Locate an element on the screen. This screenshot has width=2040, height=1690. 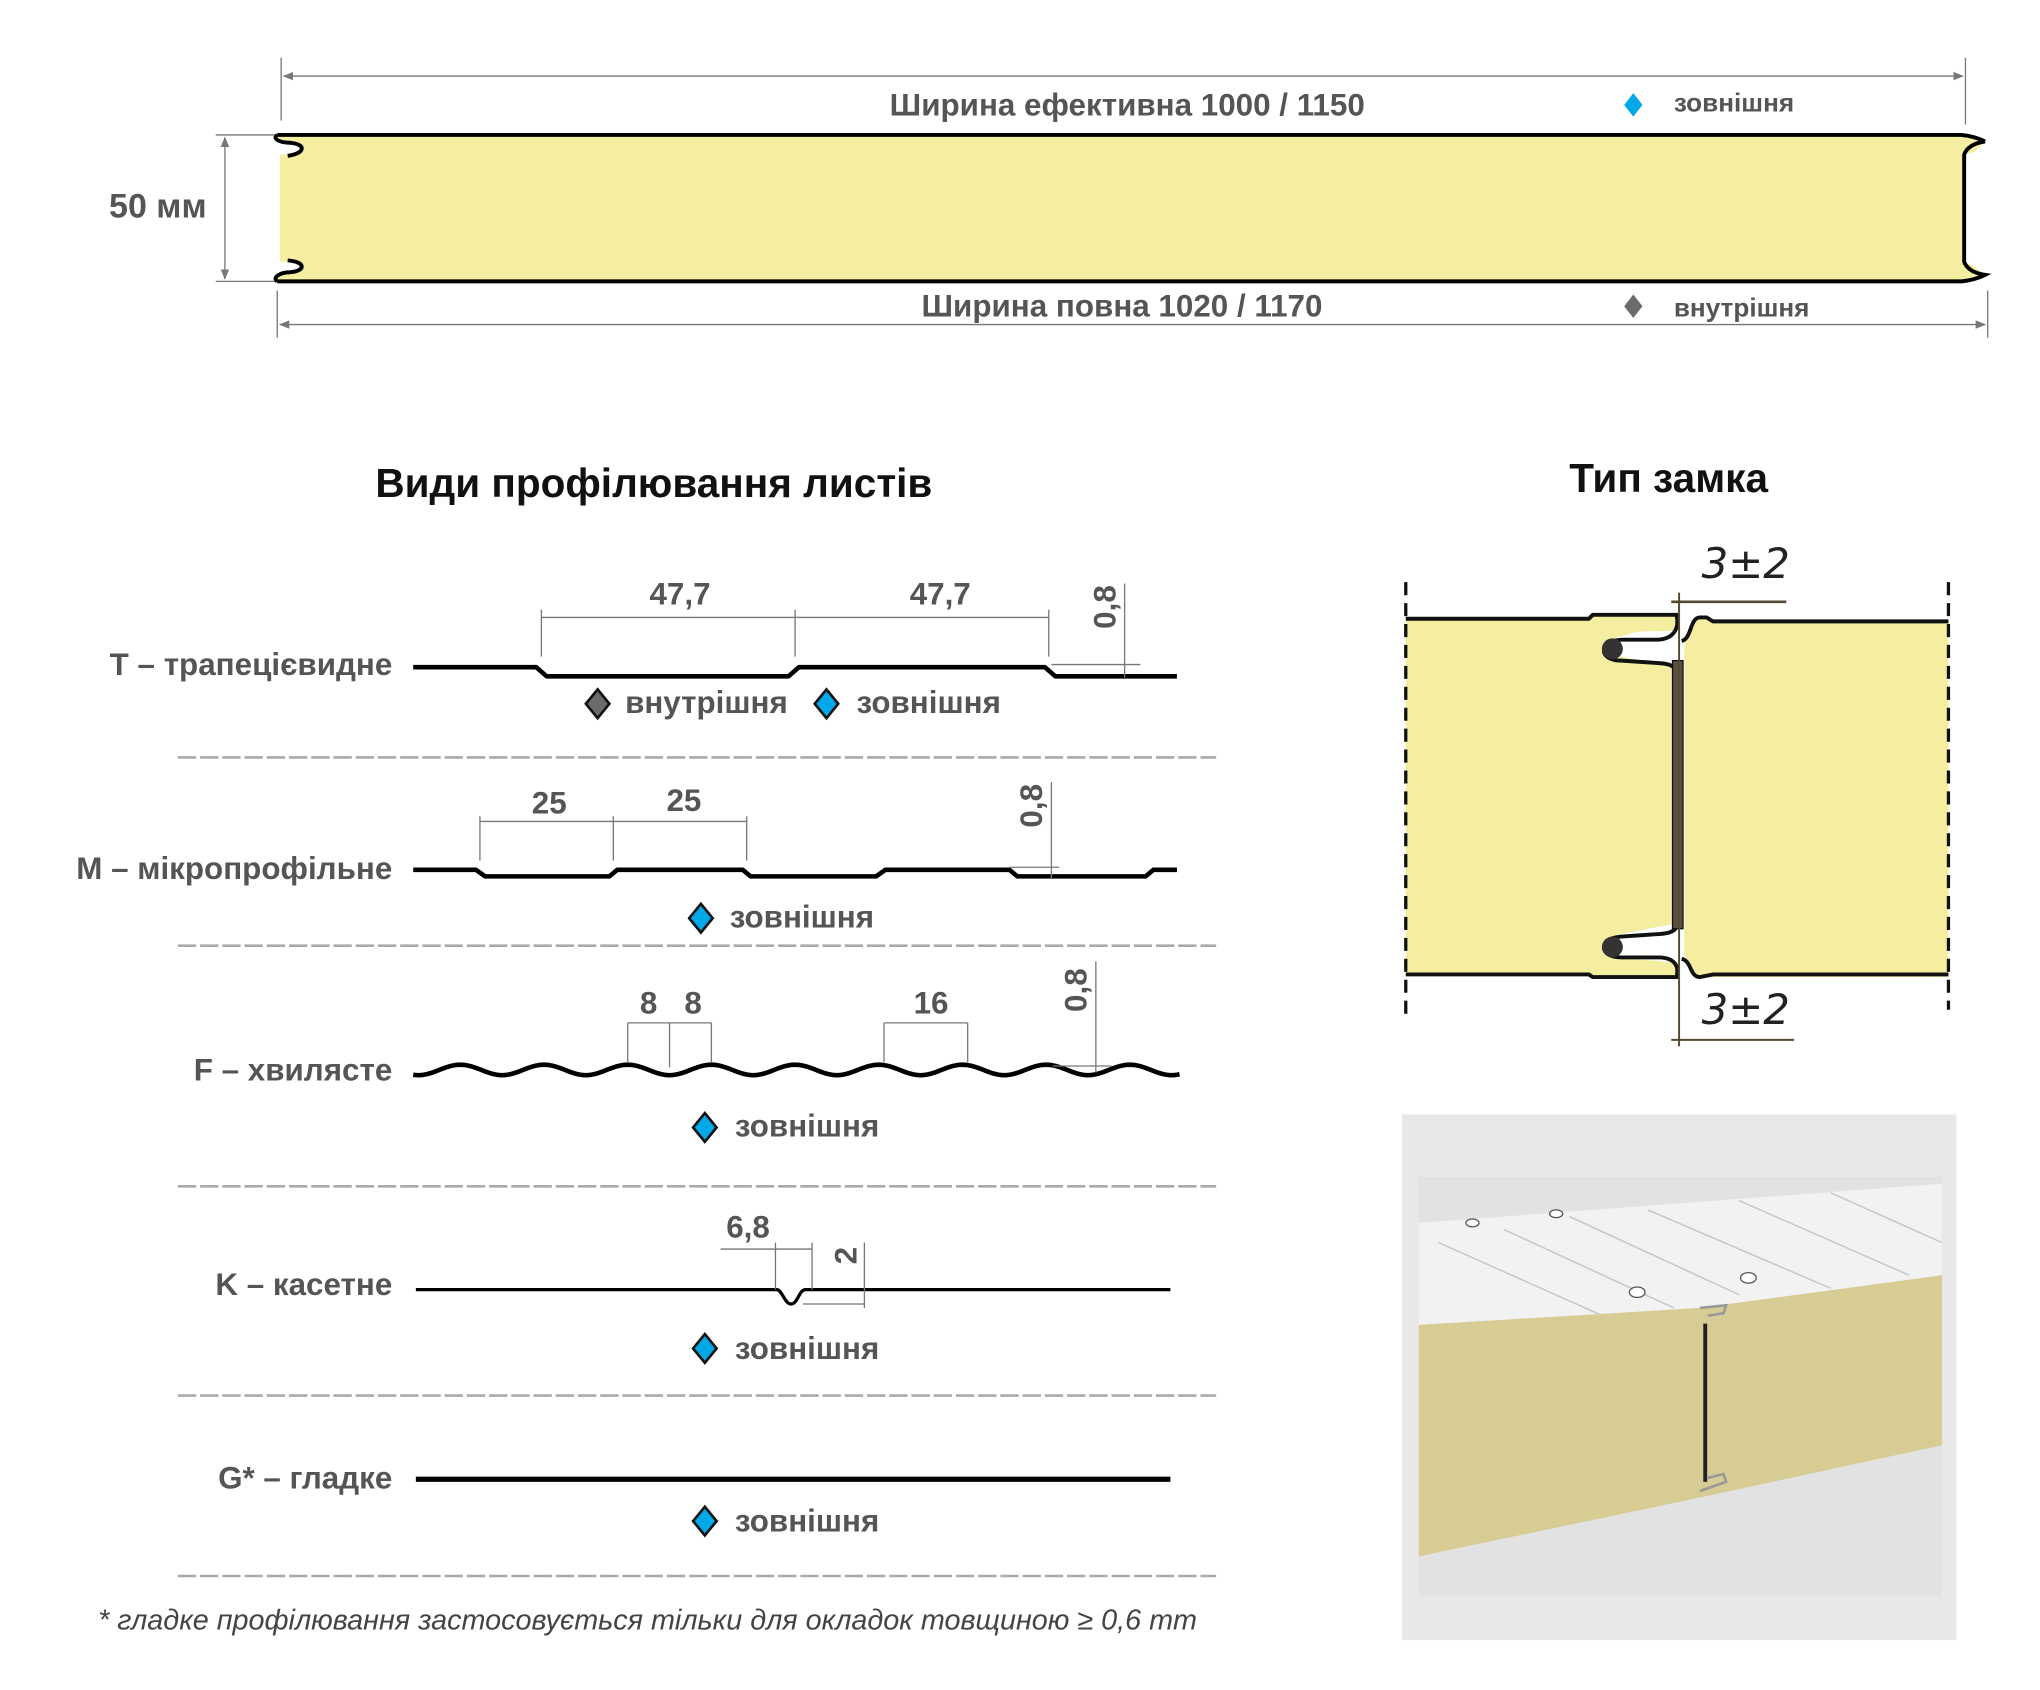
profile-f: F – хвилясте 8 8 16 0,8 зовнішня is located at coordinates (687, 1052).